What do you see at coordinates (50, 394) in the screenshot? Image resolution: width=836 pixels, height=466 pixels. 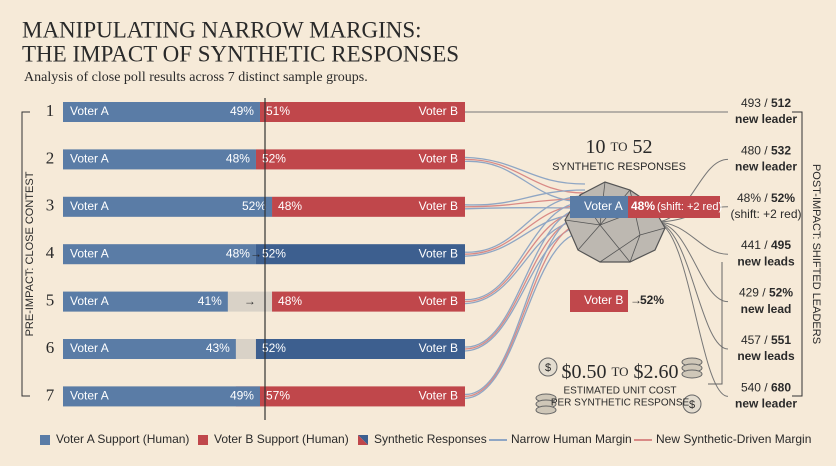 I see `row-number: 7` at bounding box center [50, 394].